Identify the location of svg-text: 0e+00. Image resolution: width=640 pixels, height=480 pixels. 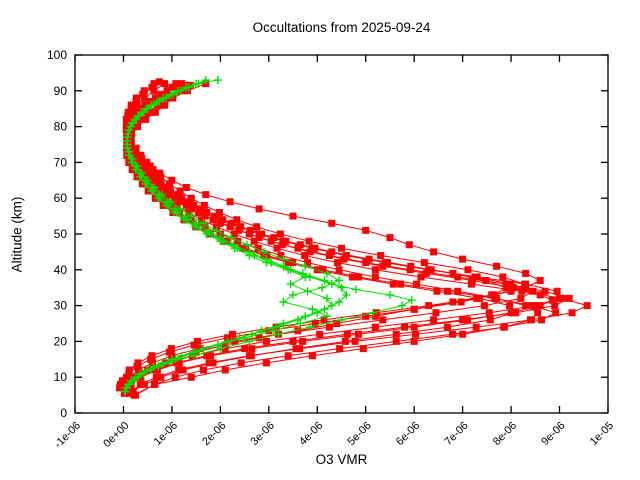
(116, 435).